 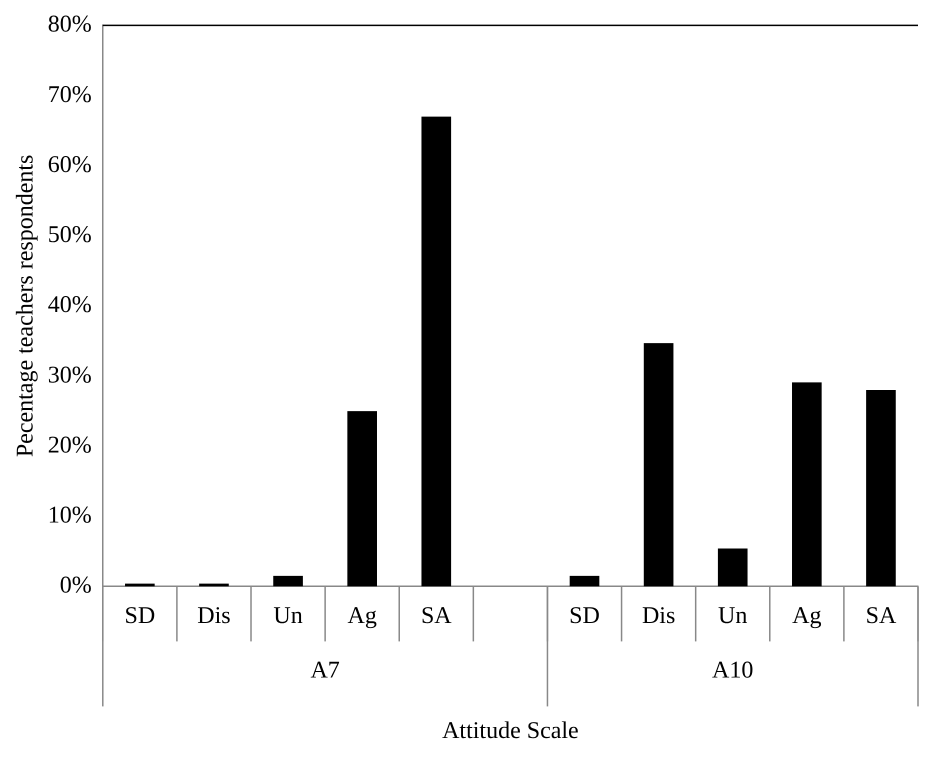 What do you see at coordinates (70, 235) in the screenshot?
I see `y-tick-label: 50%` at bounding box center [70, 235].